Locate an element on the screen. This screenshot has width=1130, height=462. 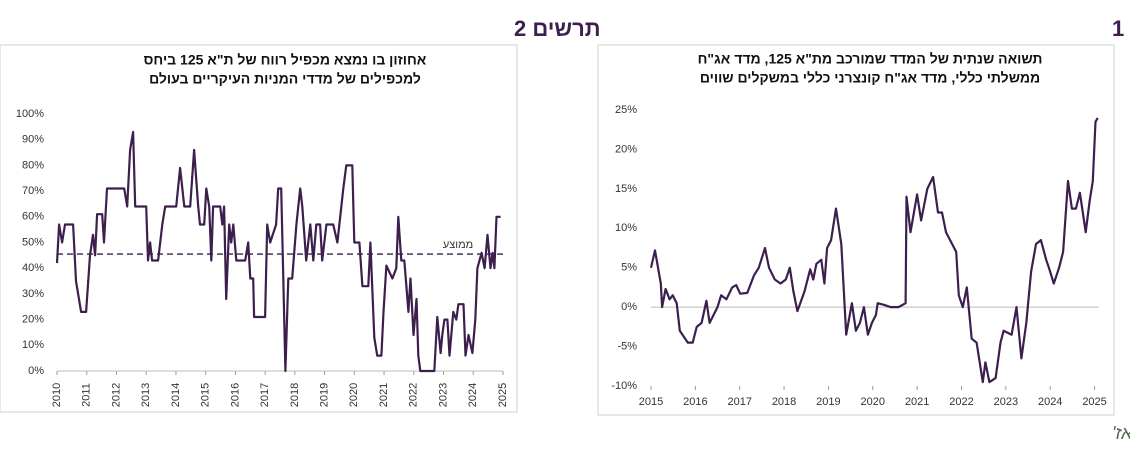
x-tick-label: 2013 is located at coordinates (146, 395).